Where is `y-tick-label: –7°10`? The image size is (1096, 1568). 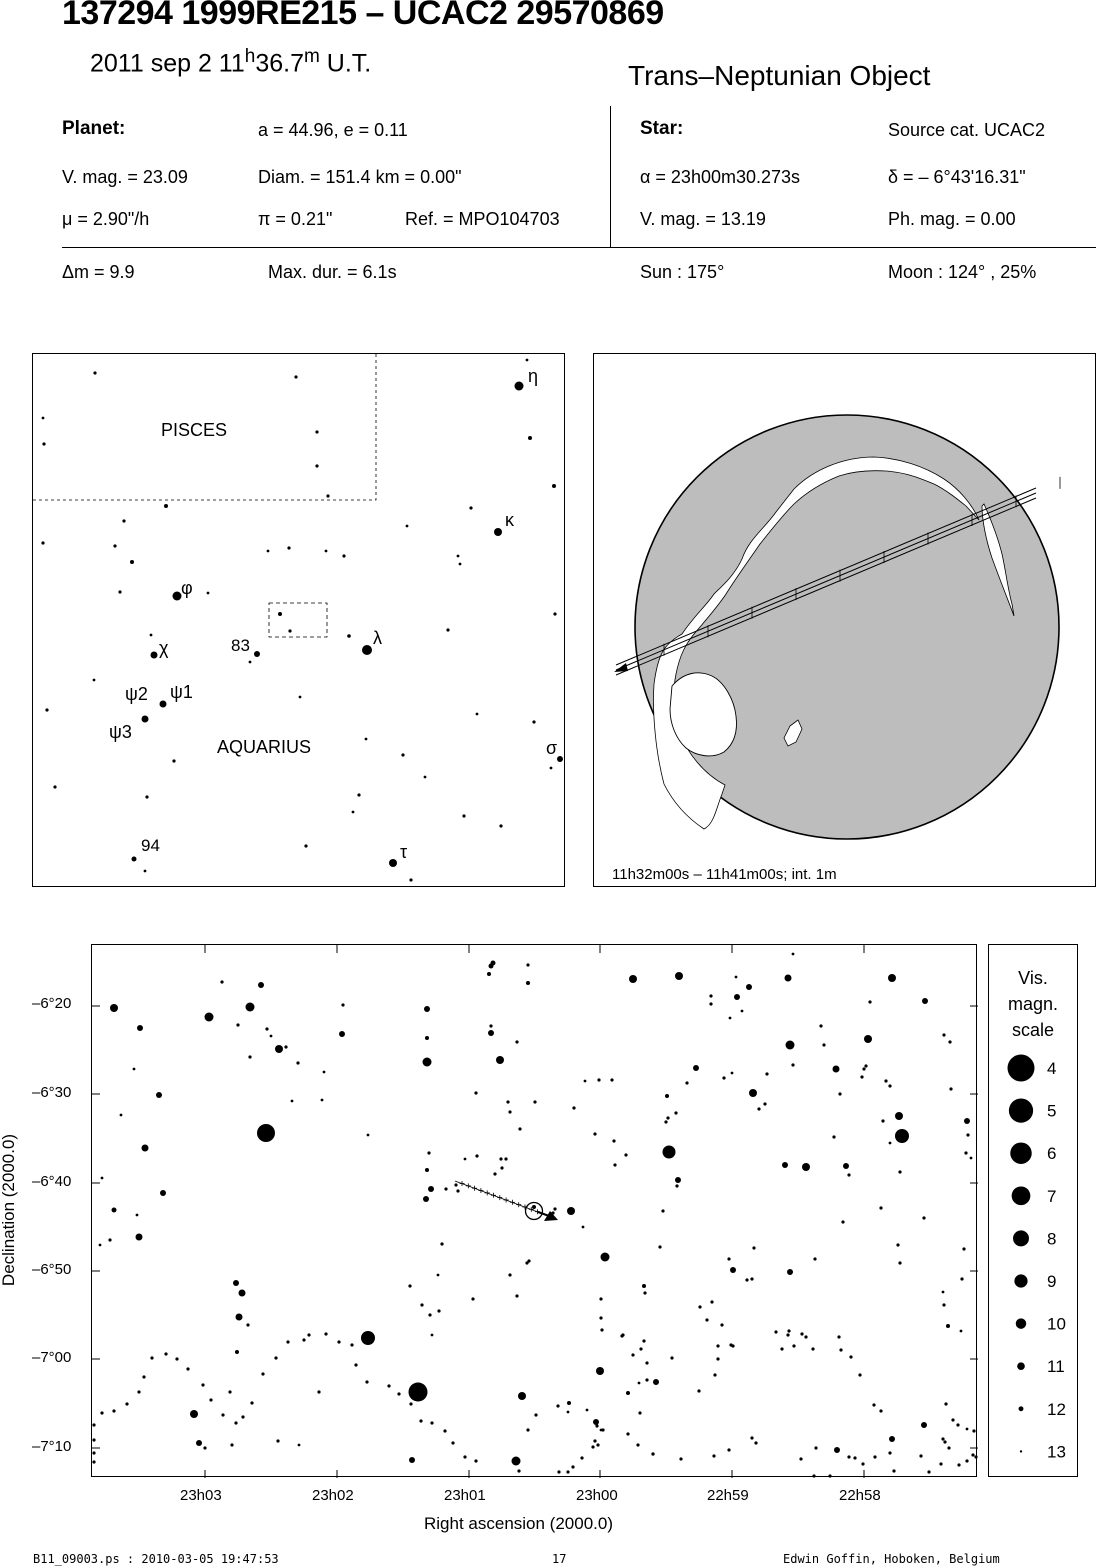 y-tick-label: –7°10 is located at coordinates (52, 1446).